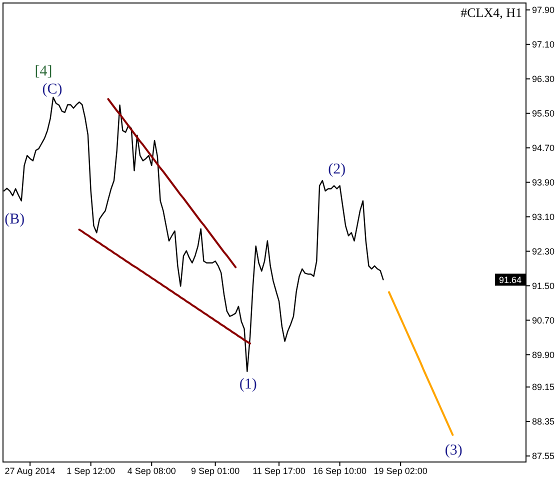 The height and width of the screenshot is (477, 560). Describe the element at coordinates (543, 147) in the screenshot. I see `y-tick-label: 94.70` at that location.